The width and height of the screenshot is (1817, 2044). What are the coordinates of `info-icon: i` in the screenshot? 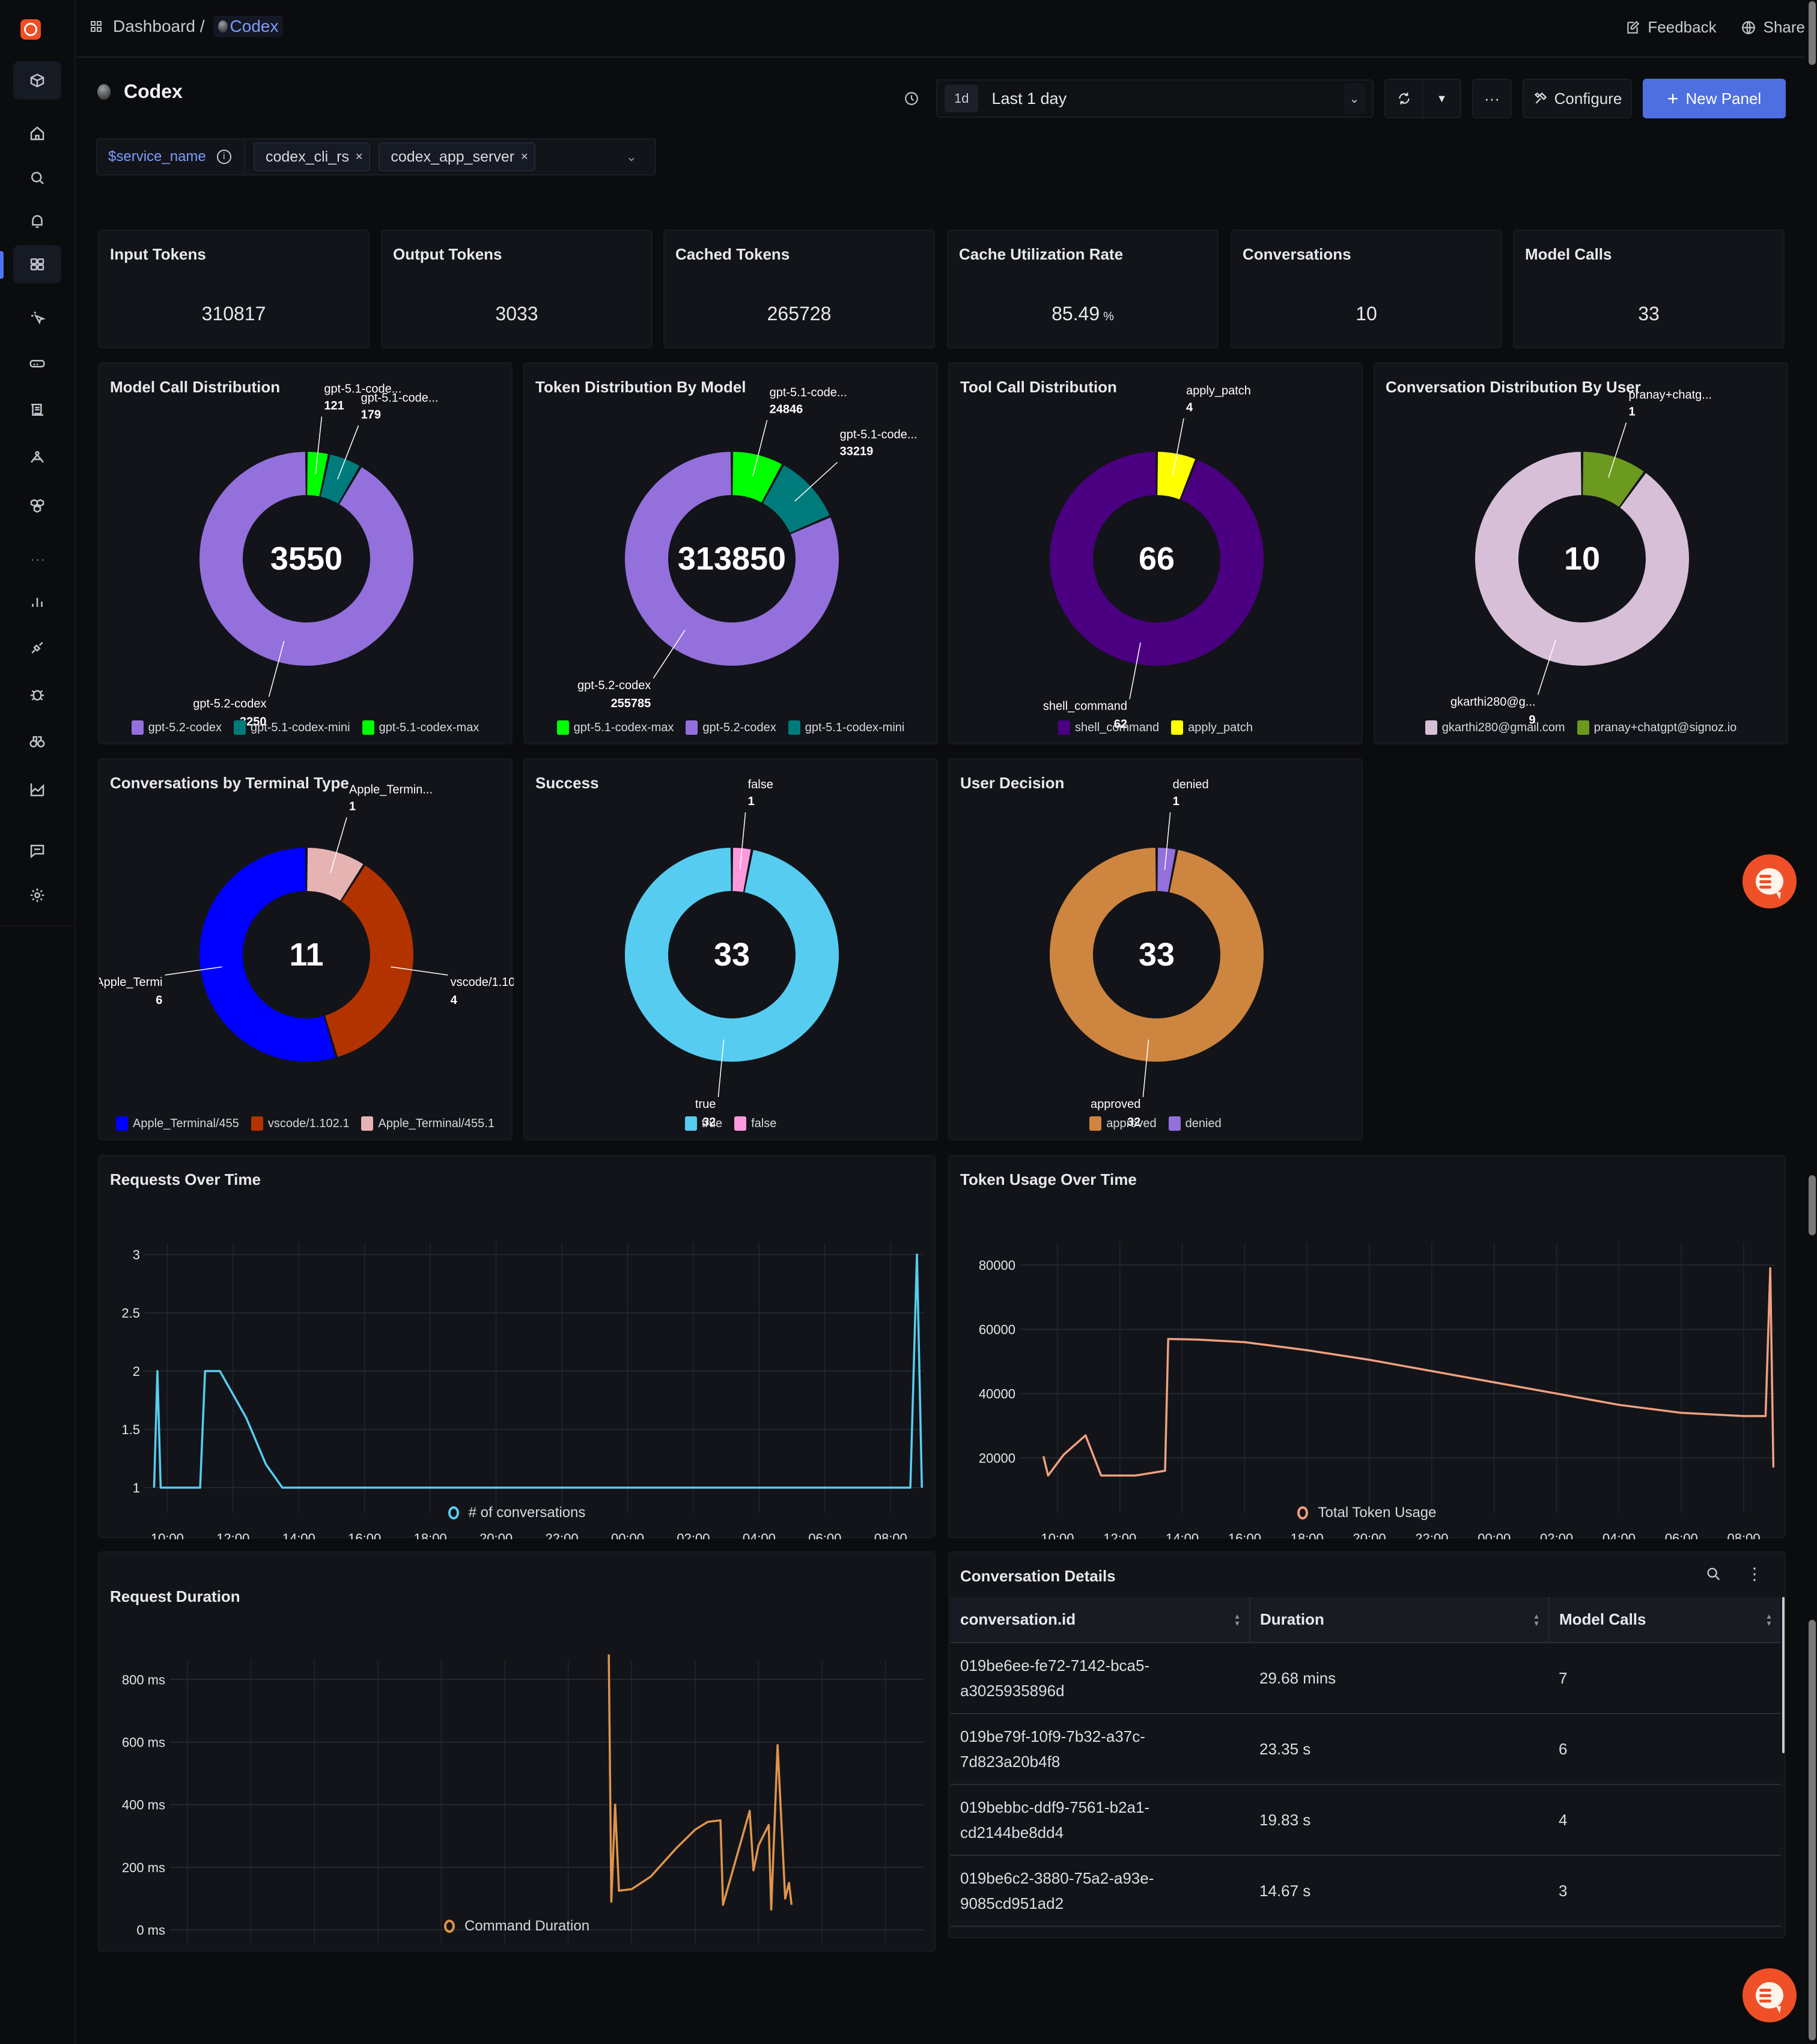 It's located at (223, 157).